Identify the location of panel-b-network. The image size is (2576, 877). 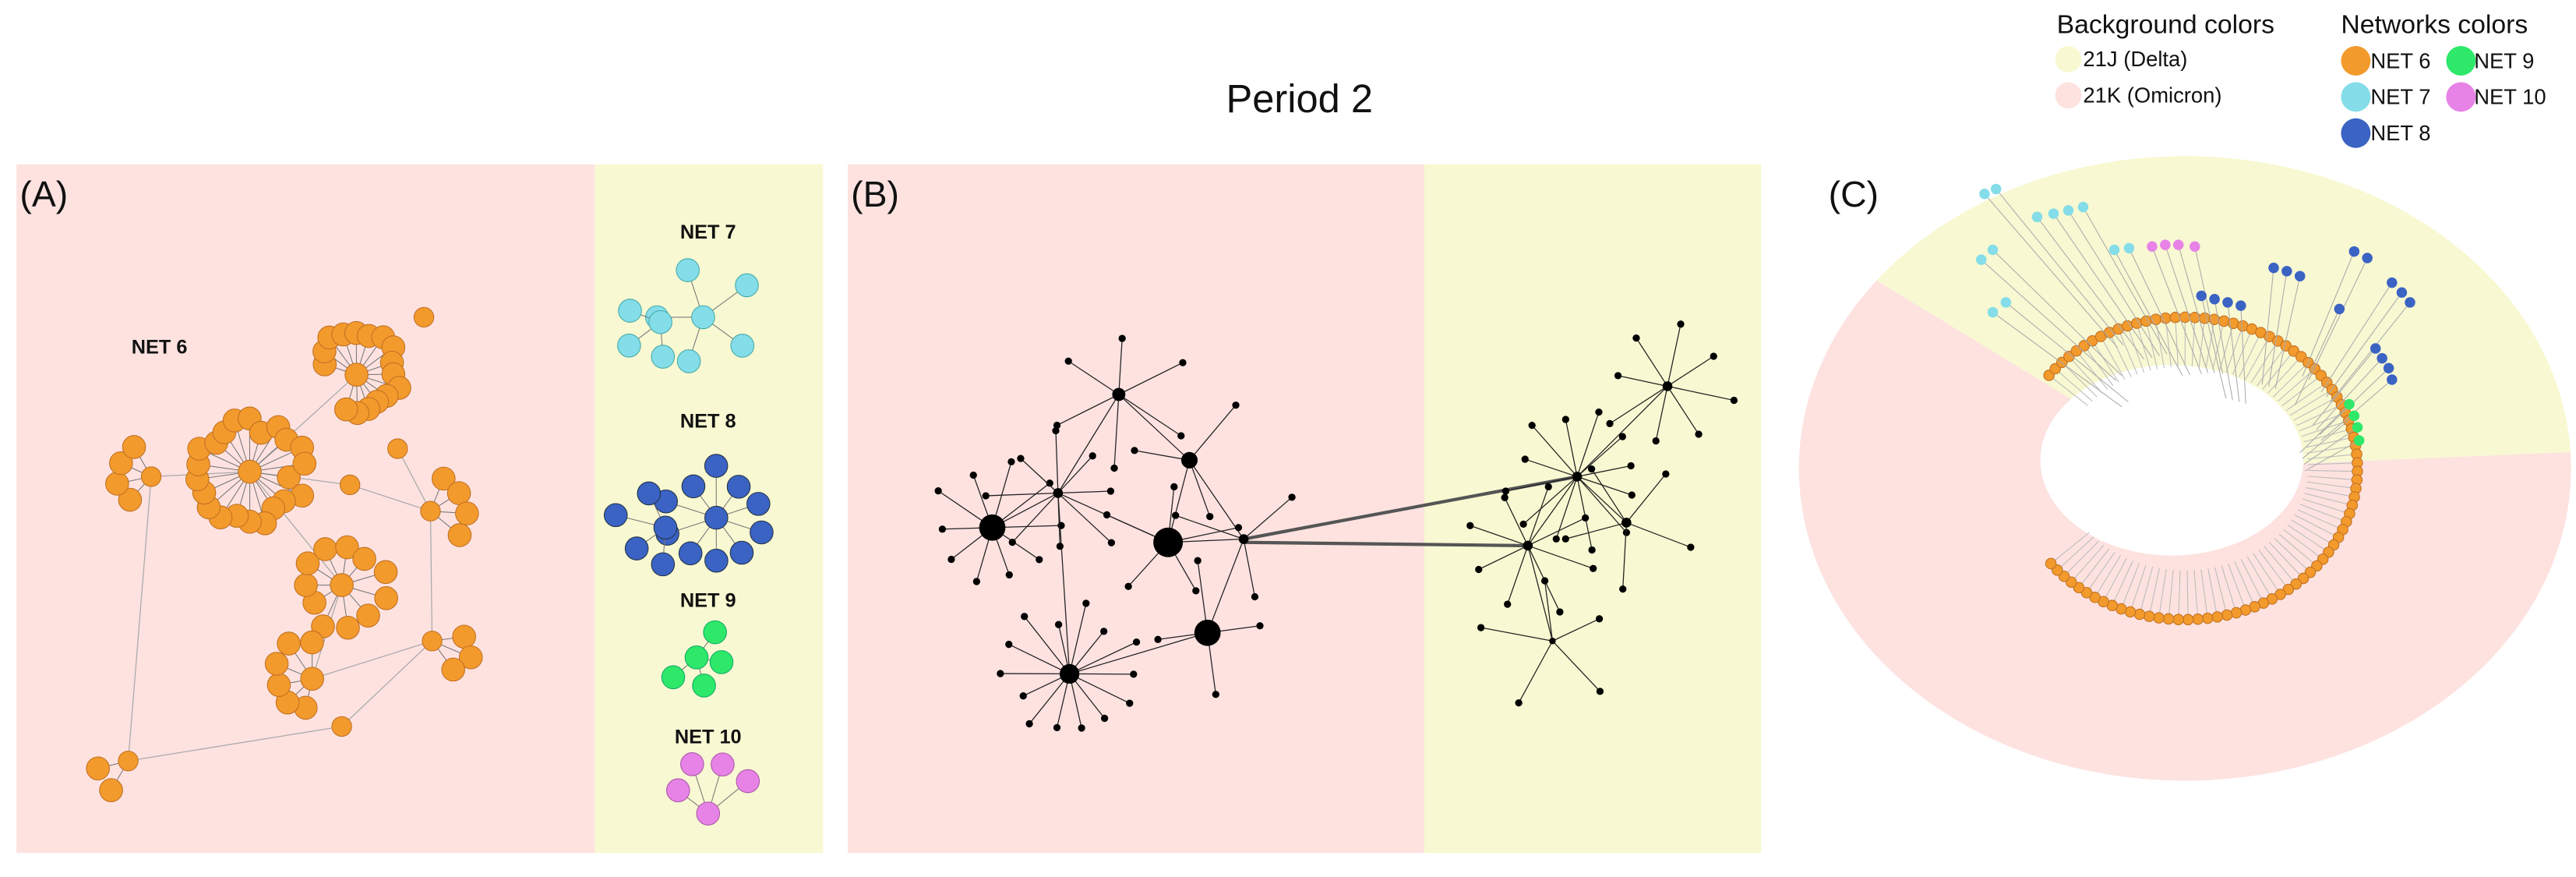
(1336, 526).